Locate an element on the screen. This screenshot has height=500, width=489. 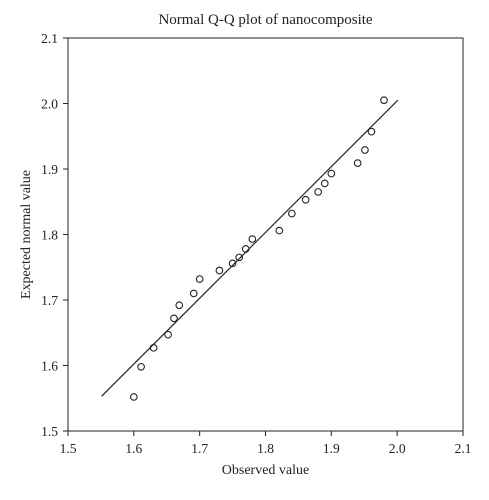
y-tick-label: 1.8 is located at coordinates (49, 235).